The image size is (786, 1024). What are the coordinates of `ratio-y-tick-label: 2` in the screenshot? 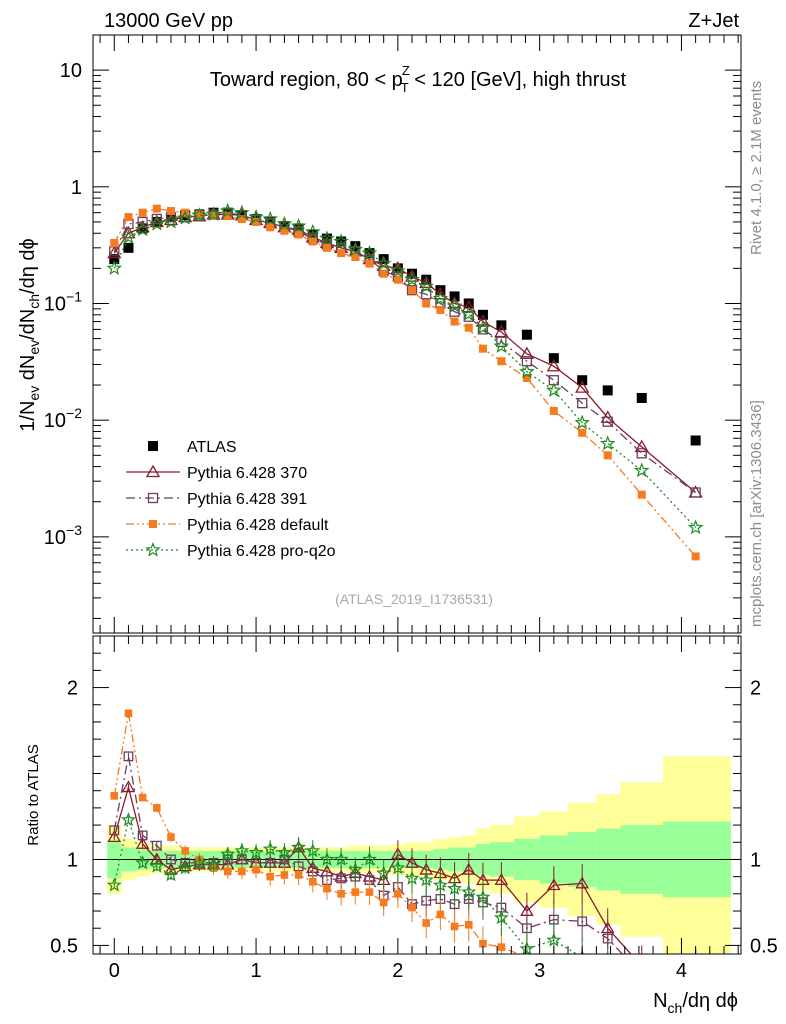 It's located at (72, 689).